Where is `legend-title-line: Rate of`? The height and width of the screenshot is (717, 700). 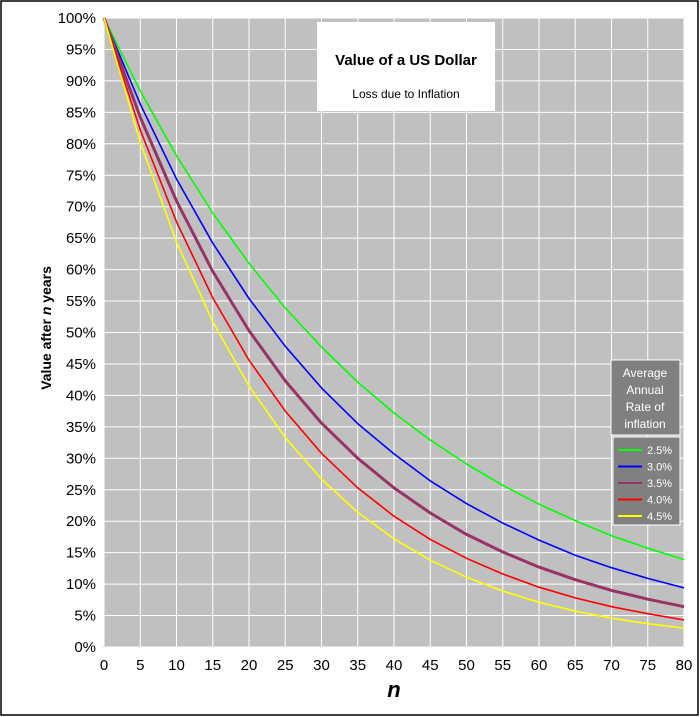 legend-title-line: Rate of is located at coordinates (645, 407).